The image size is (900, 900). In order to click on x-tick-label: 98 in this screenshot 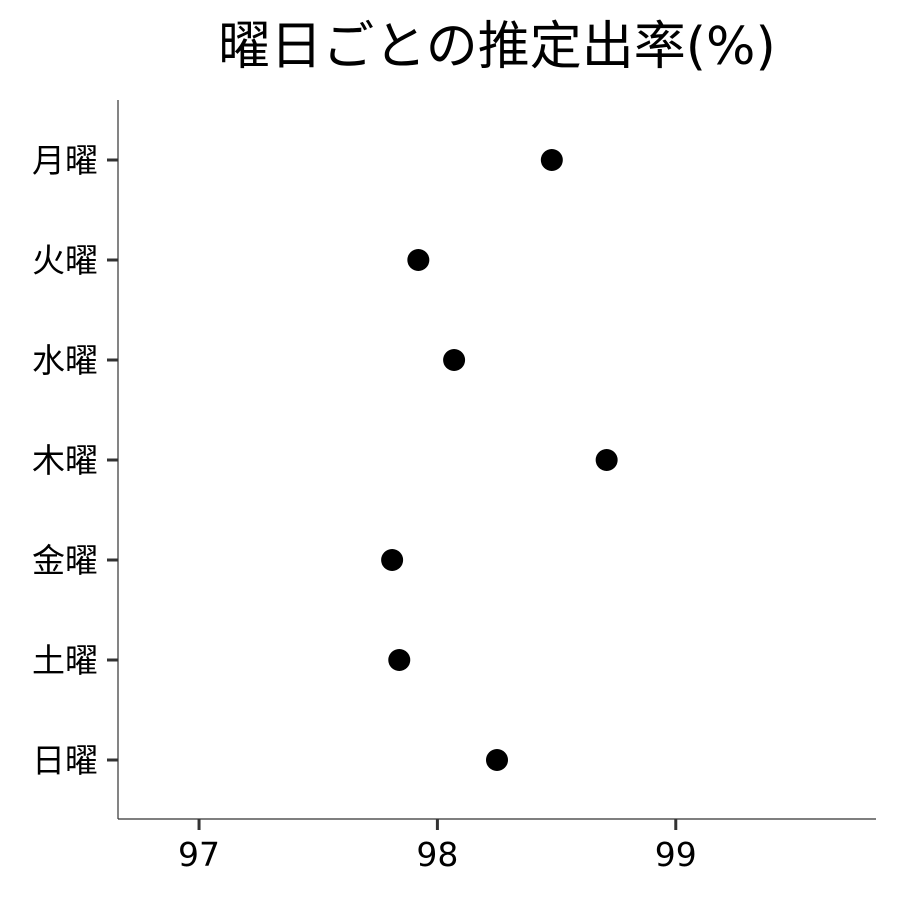, I will do `click(437, 854)`.